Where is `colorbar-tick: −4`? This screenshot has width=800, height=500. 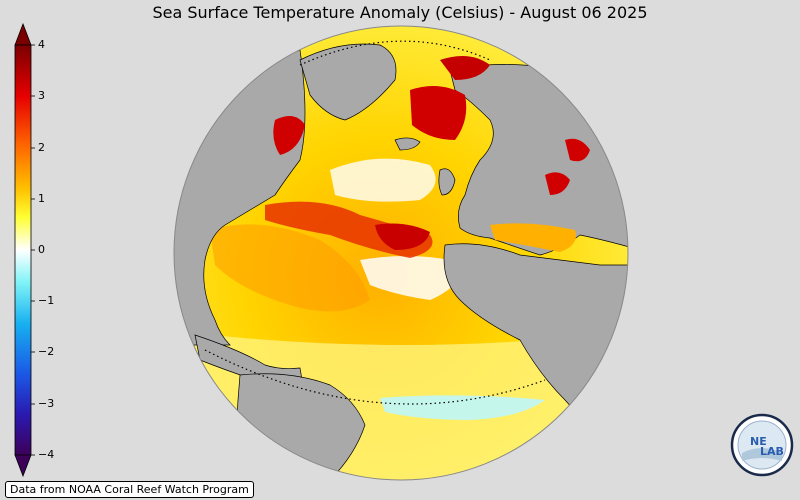 colorbar-tick: −4 is located at coordinates (46, 454).